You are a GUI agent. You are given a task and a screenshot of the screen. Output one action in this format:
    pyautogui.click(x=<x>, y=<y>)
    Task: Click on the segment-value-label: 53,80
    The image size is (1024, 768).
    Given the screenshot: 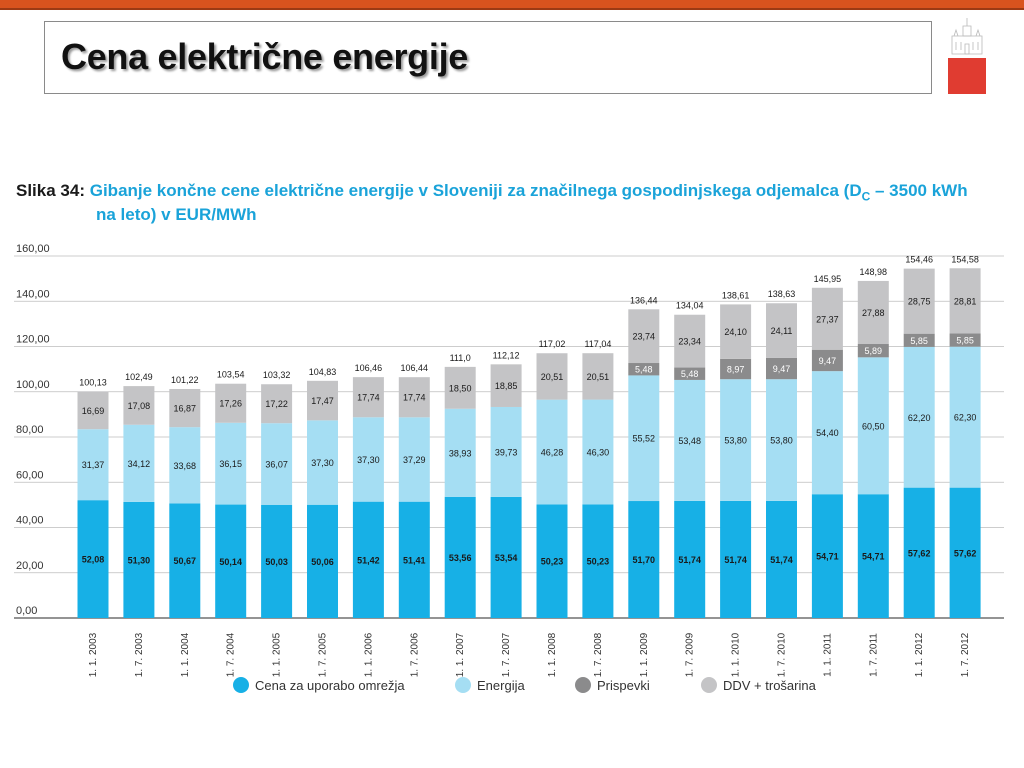 What is the action you would take?
    pyautogui.click(x=735, y=441)
    